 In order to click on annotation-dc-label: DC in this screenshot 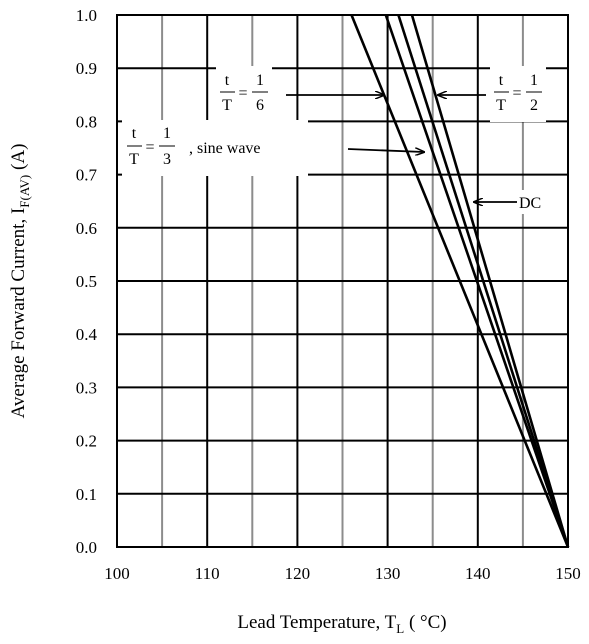, I will do `click(530, 203)`.